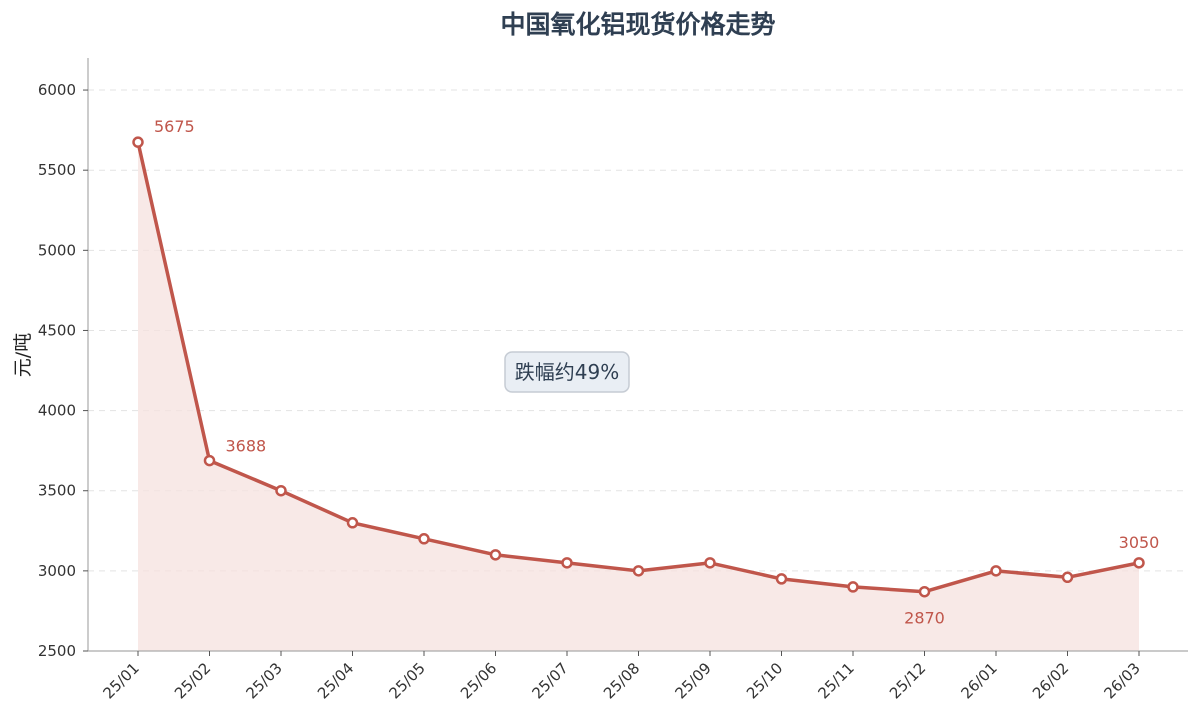 This screenshot has height=715, width=1200. I want to click on x-tick-label: 25/01, so click(121, 680).